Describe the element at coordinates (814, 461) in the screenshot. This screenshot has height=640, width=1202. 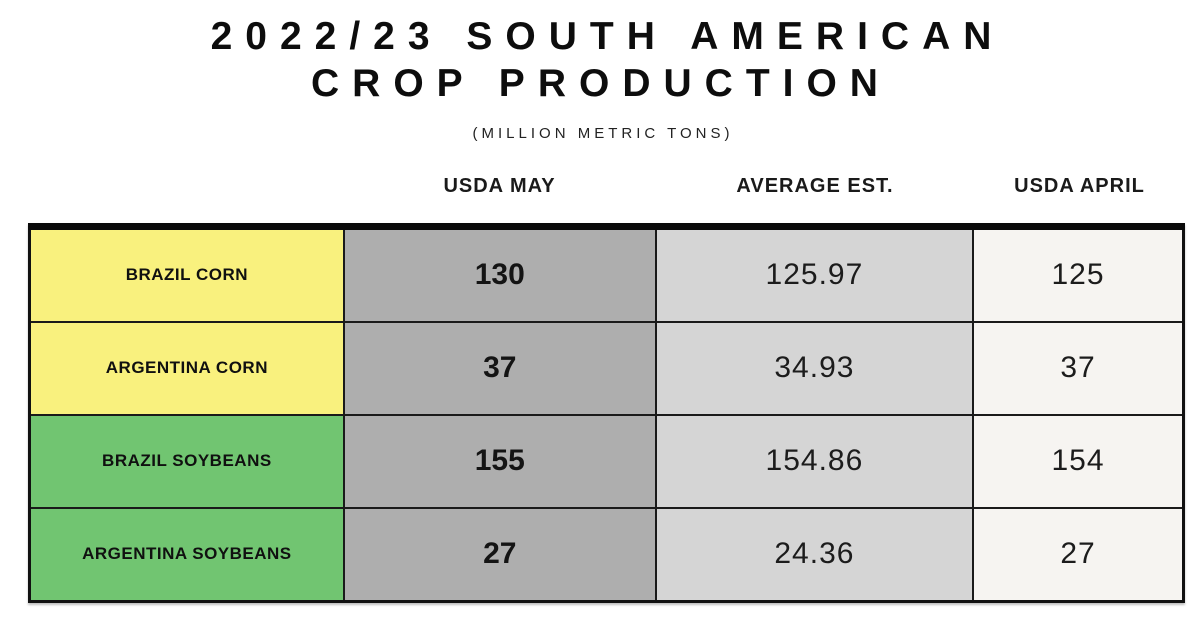
I see `average-est-value: 154.86` at that location.